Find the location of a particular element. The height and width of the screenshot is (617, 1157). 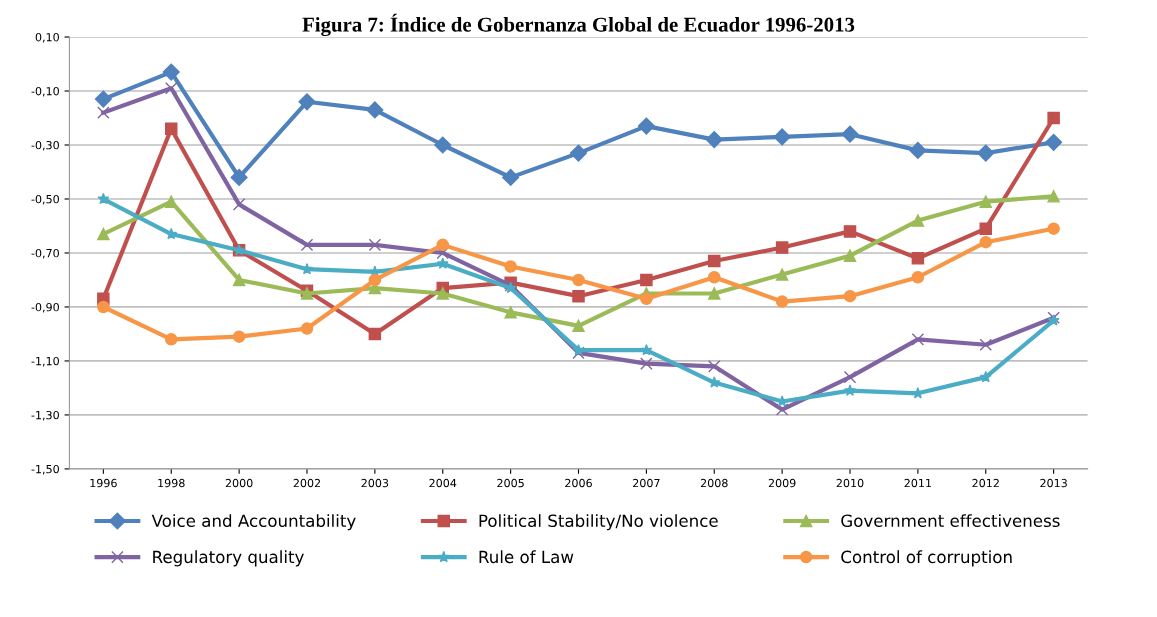

y-tick-label: -0,10 is located at coordinates (45, 91).